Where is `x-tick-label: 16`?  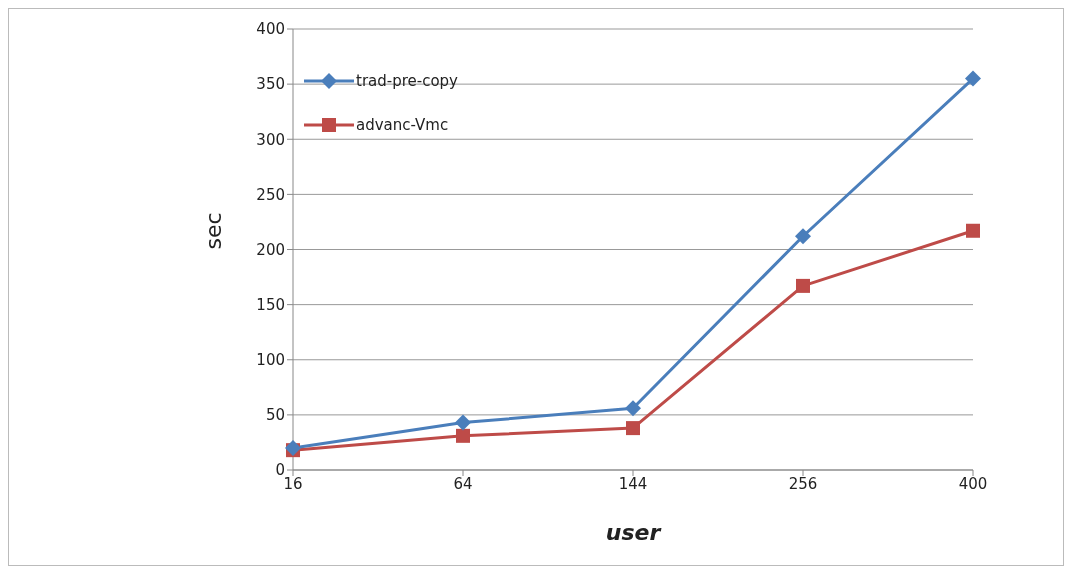 x-tick-label: 16 is located at coordinates (293, 483).